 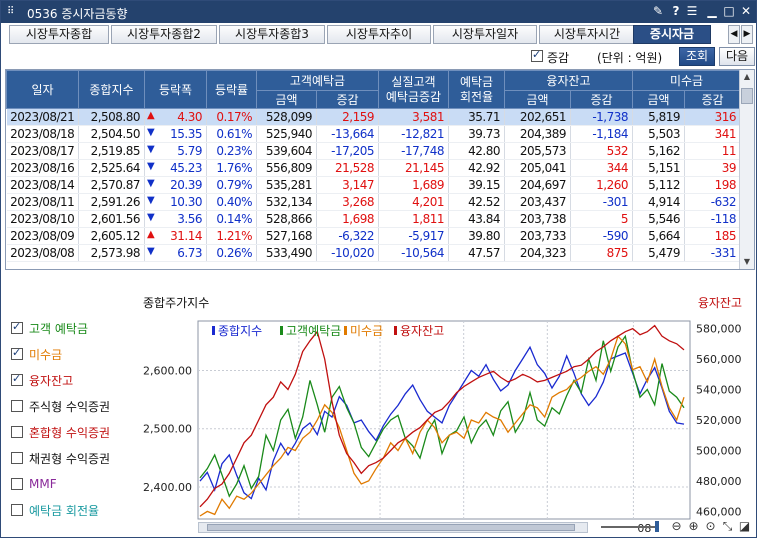 What do you see at coordinates (710, 526) in the screenshot?
I see `zoom-reset-icon: ⊙` at bounding box center [710, 526].